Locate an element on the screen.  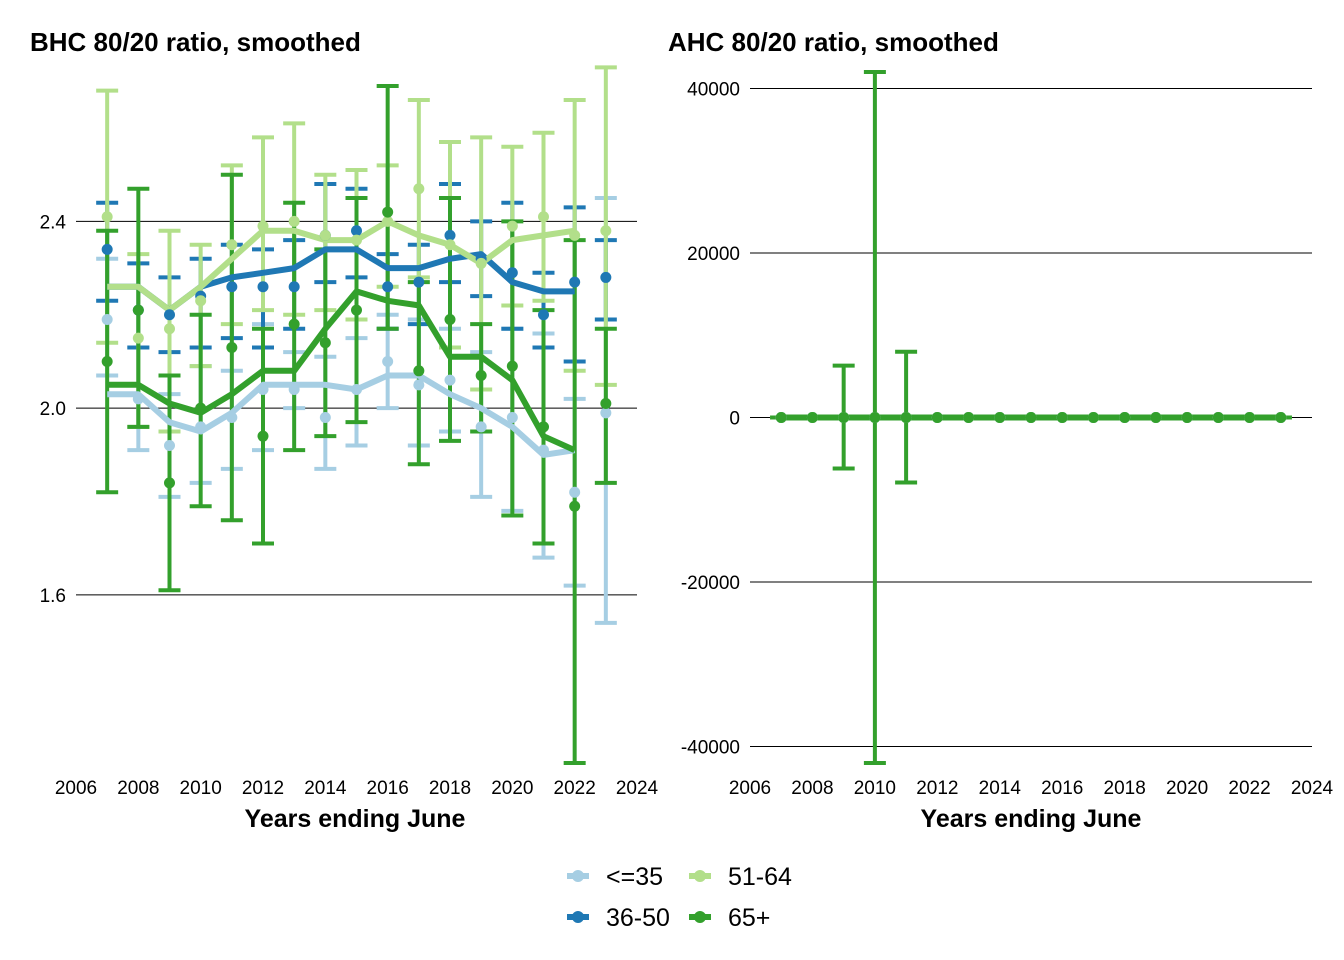
ahc-x-tick-label: 2020 is located at coordinates (1187, 788).